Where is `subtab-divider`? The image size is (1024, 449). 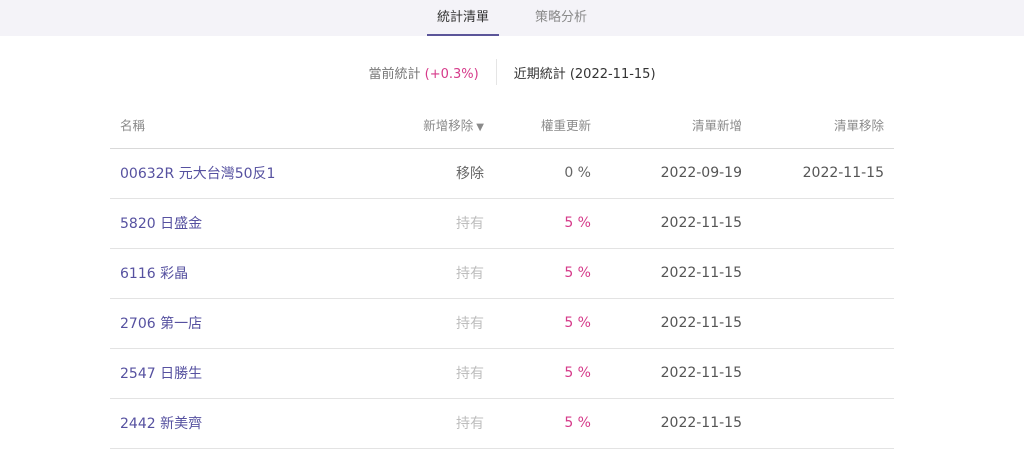
subtab-divider is located at coordinates (496, 72).